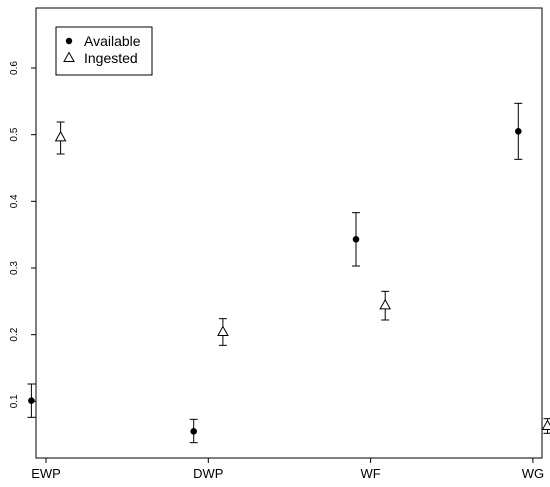 The height and width of the screenshot is (487, 550). Describe the element at coordinates (14, 201) in the screenshot. I see `y-tick-label: 0.4` at that location.